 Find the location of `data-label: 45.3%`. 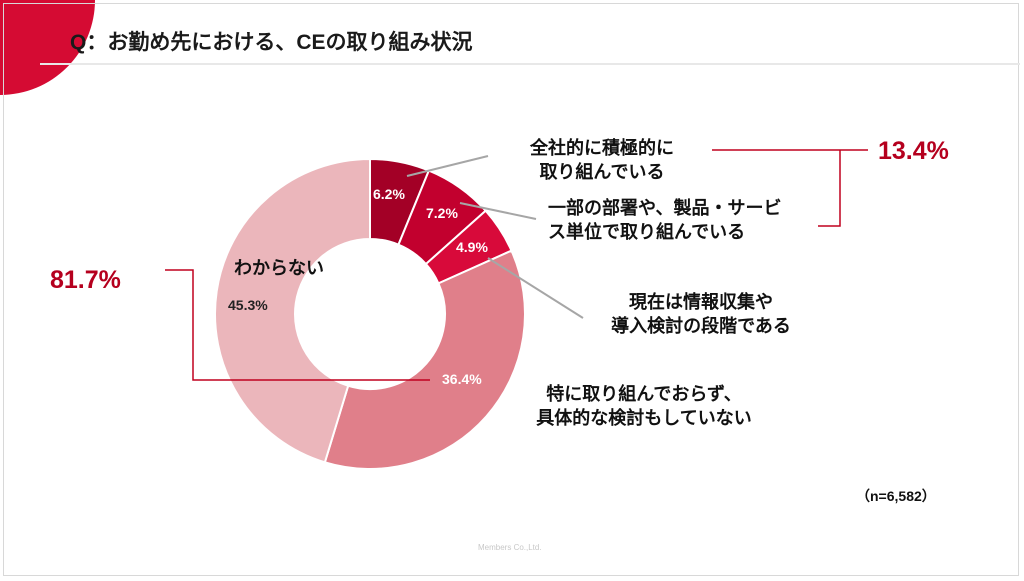

data-label: 45.3% is located at coordinates (248, 305).